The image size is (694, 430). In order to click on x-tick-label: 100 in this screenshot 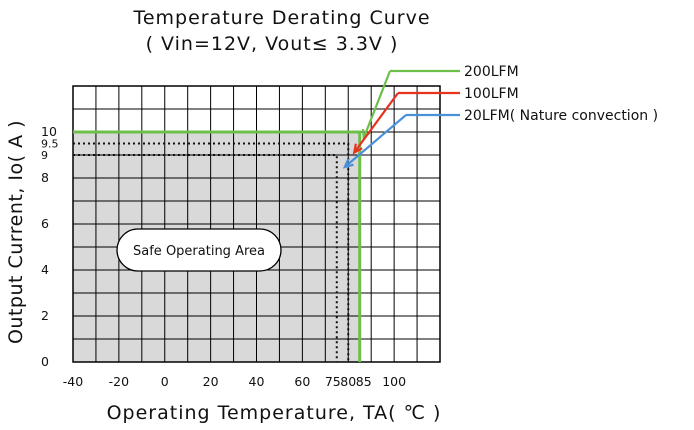, I will do `click(394, 381)`.